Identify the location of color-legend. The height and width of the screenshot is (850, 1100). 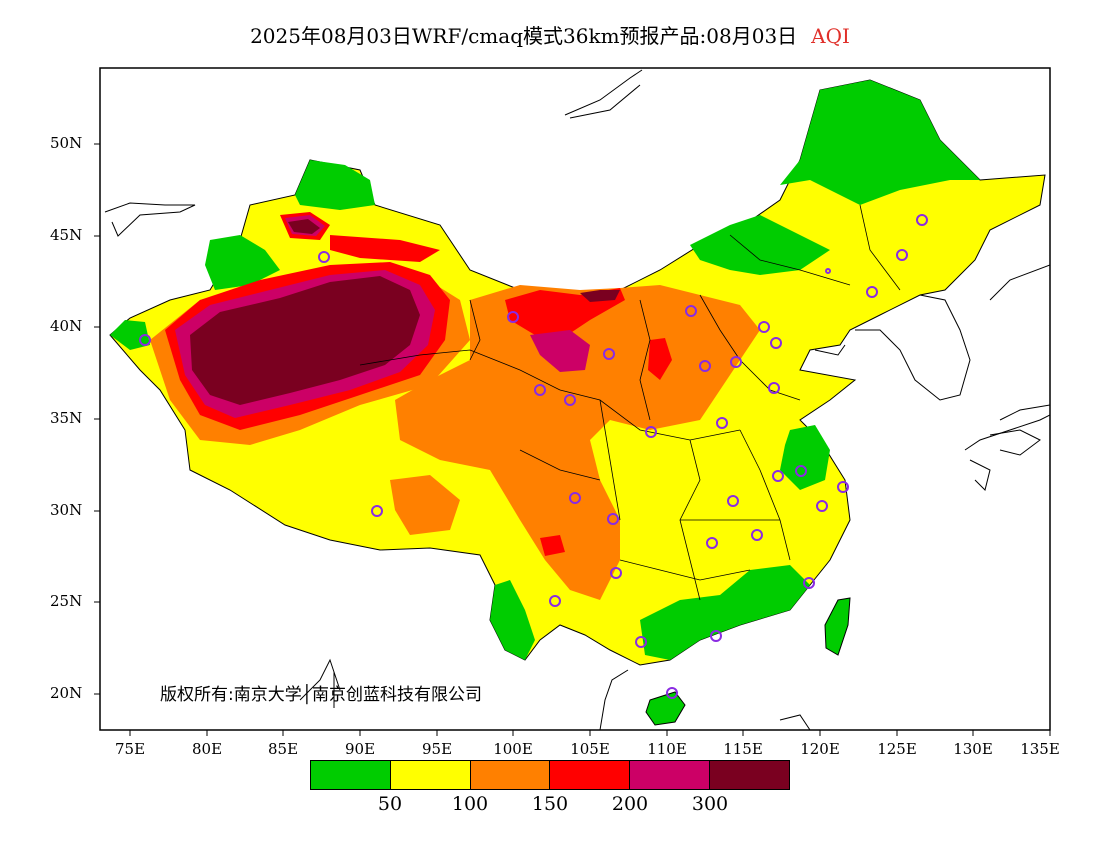
(550, 775).